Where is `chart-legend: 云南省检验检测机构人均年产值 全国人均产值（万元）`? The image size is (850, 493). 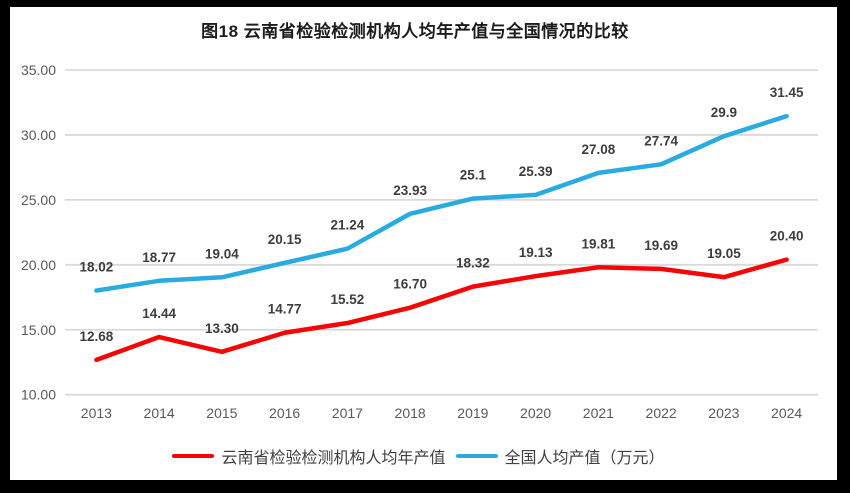 chart-legend: 云南省检验检测机构人均年产值 全国人均产值（万元） is located at coordinates (418, 456).